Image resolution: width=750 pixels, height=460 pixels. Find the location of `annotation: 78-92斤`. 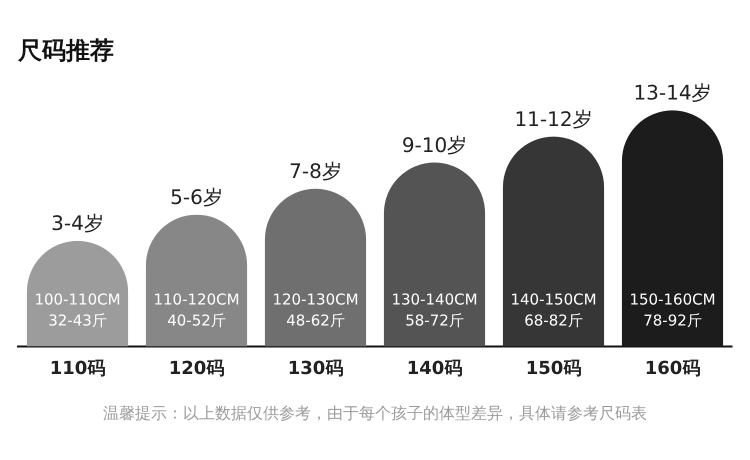

annotation: 78-92斤 is located at coordinates (672, 320).